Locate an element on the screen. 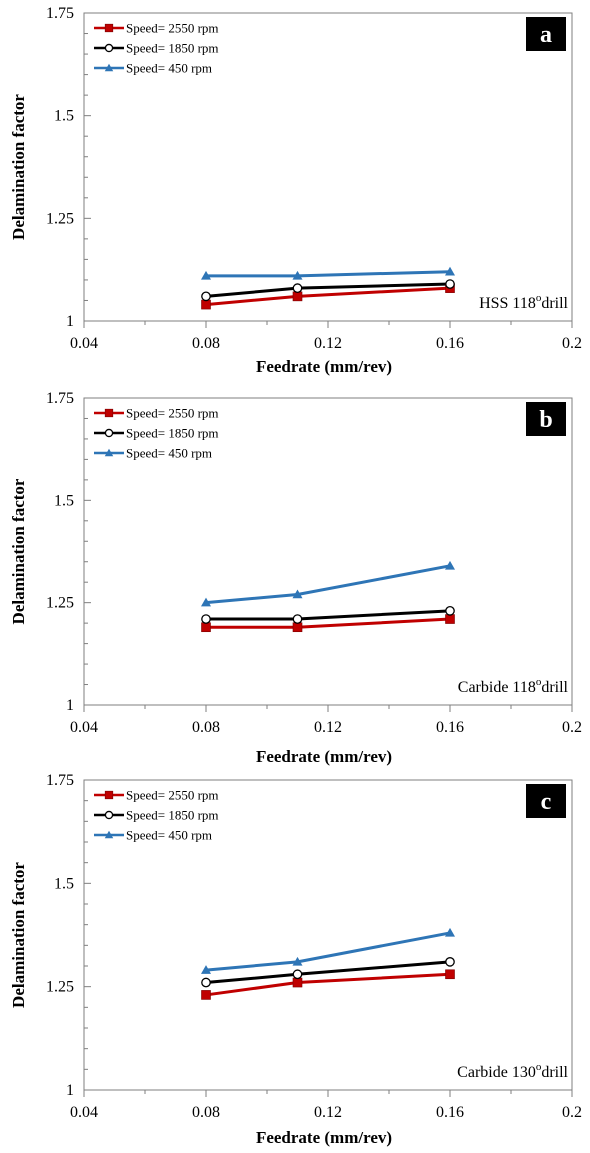 The width and height of the screenshot is (590, 1153). drill-label: Carbide 130odrill is located at coordinates (512, 1071).